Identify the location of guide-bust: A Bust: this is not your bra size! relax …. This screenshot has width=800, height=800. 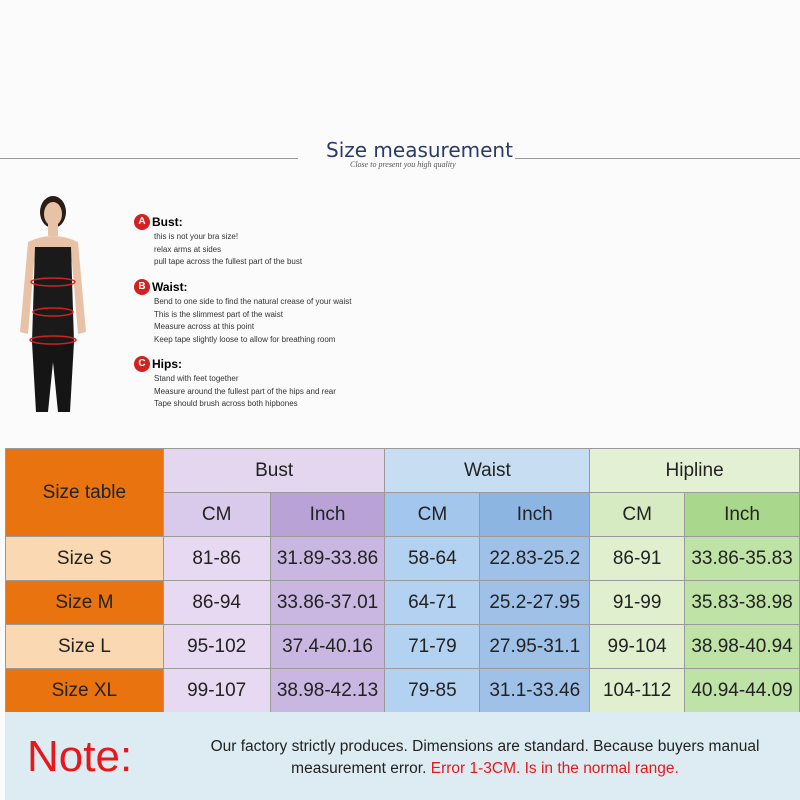
(218, 241).